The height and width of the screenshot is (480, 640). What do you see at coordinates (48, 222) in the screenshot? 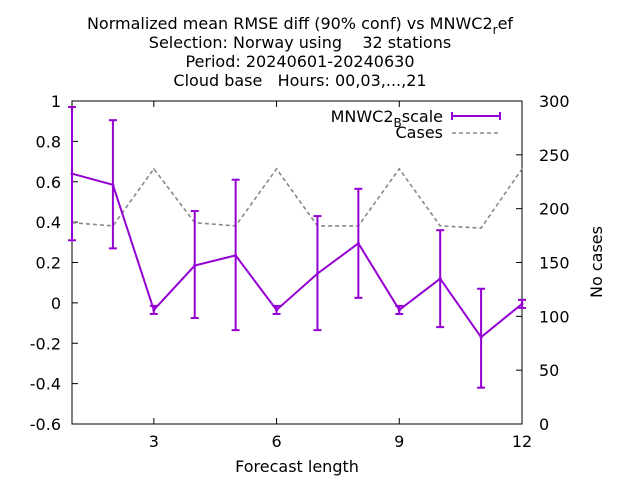
I see `y-tick-label: 0.4` at bounding box center [48, 222].